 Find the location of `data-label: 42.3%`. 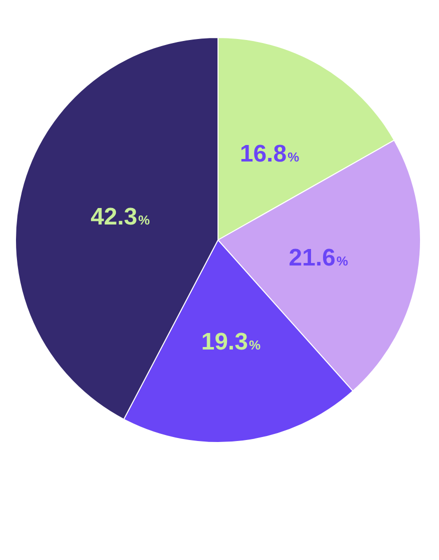

data-label: 42.3% is located at coordinates (120, 217).